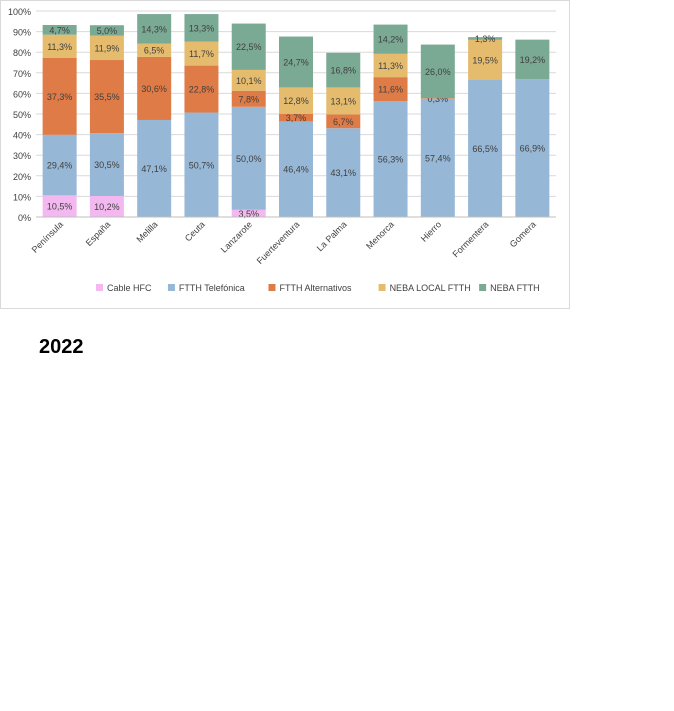 This screenshot has height=711, width=674. I want to click on data-label: 16,8%, so click(344, 71).